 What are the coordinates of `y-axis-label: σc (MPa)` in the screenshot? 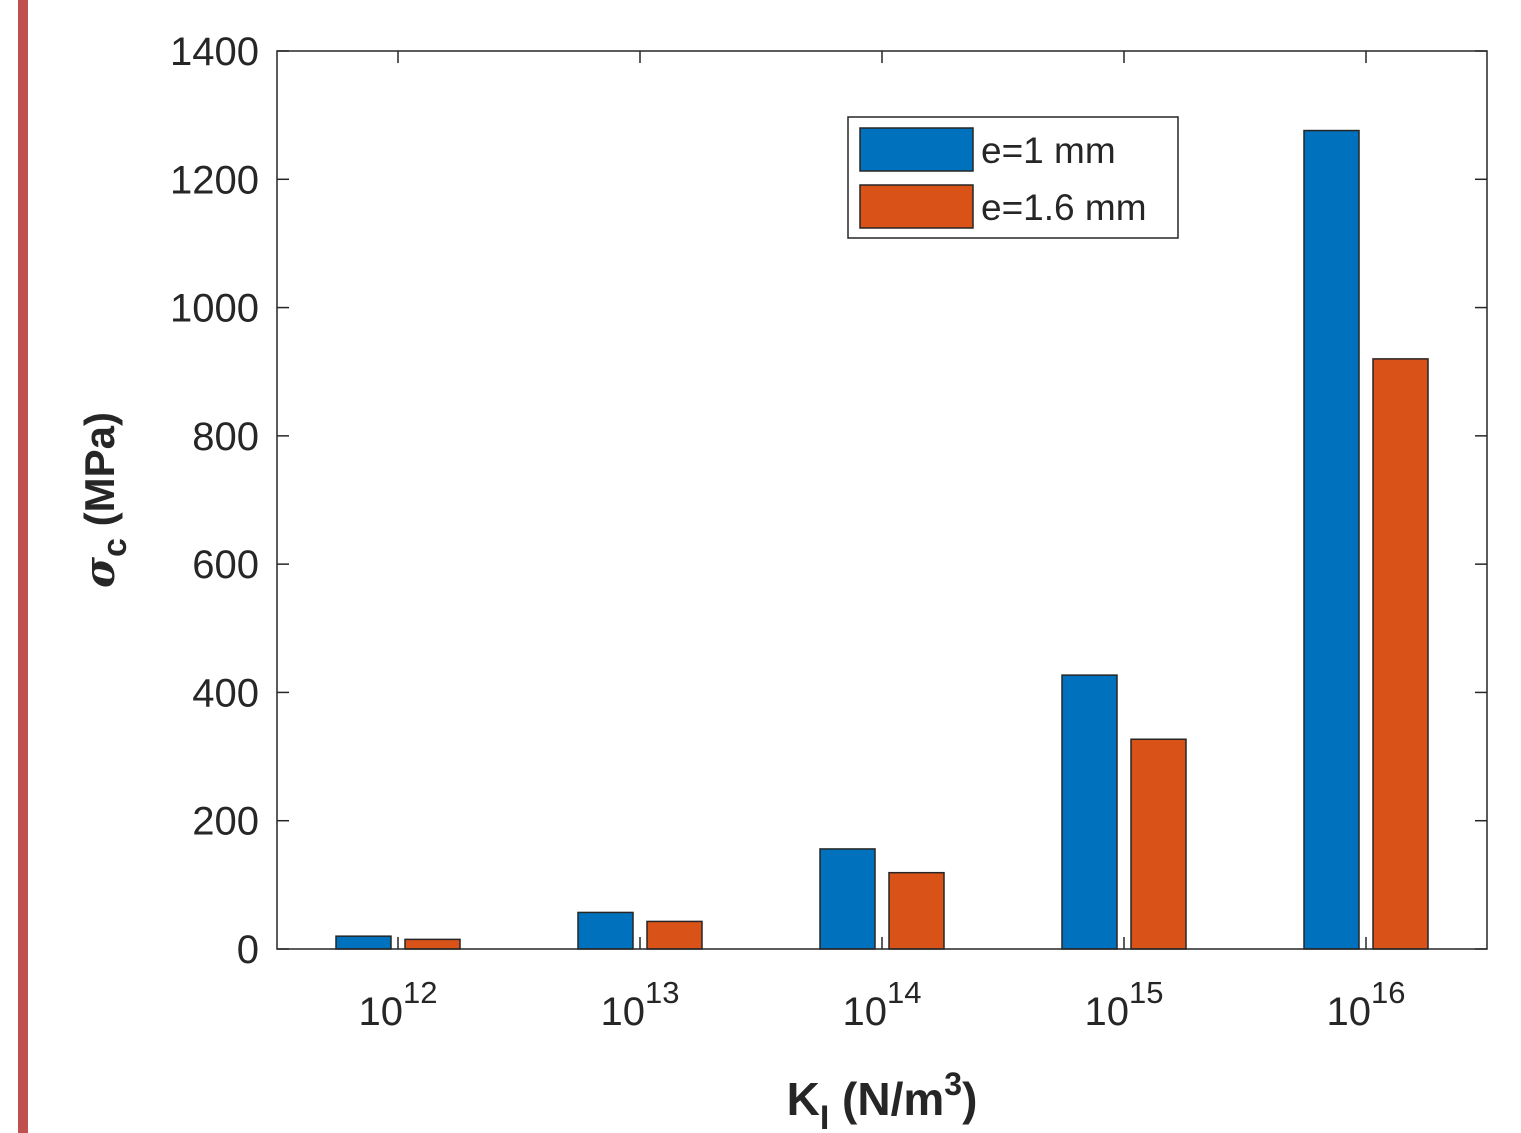 It's located at (104, 500).